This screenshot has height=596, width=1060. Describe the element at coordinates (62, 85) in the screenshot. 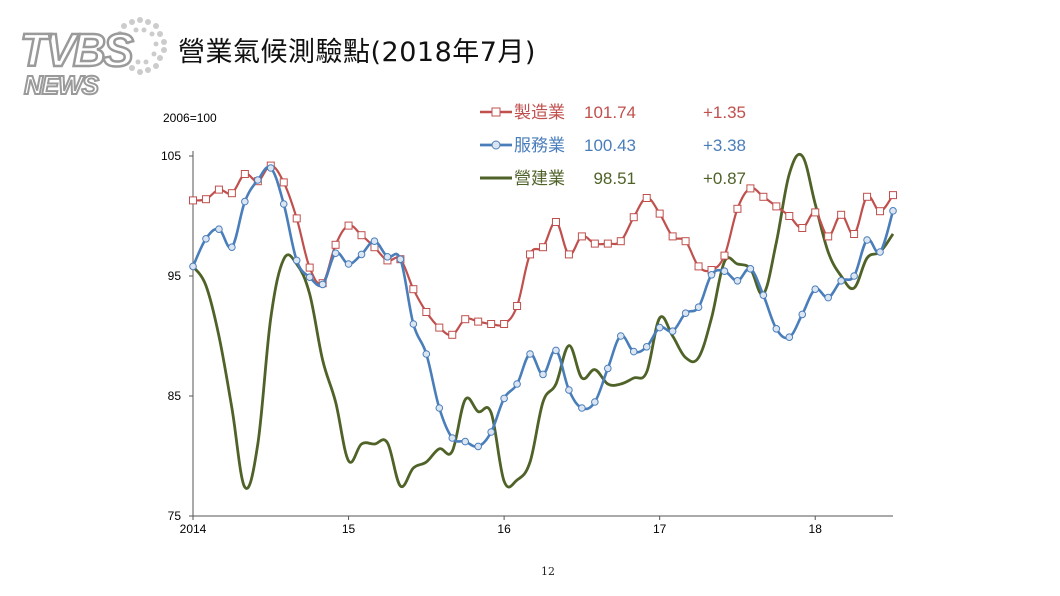

I see `logo-subtext: NEWS` at that location.